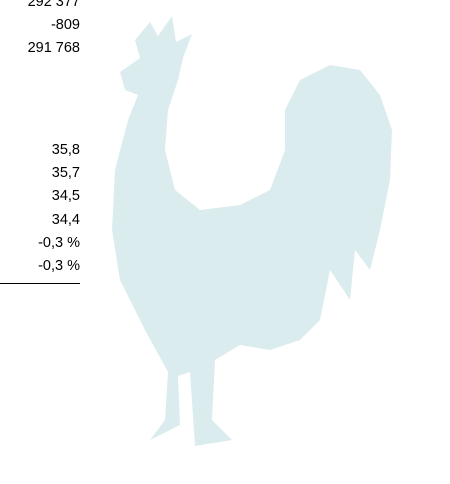 This screenshot has height=484, width=450. What do you see at coordinates (65, 196) in the screenshot?
I see `number-cell: 34,5` at bounding box center [65, 196].